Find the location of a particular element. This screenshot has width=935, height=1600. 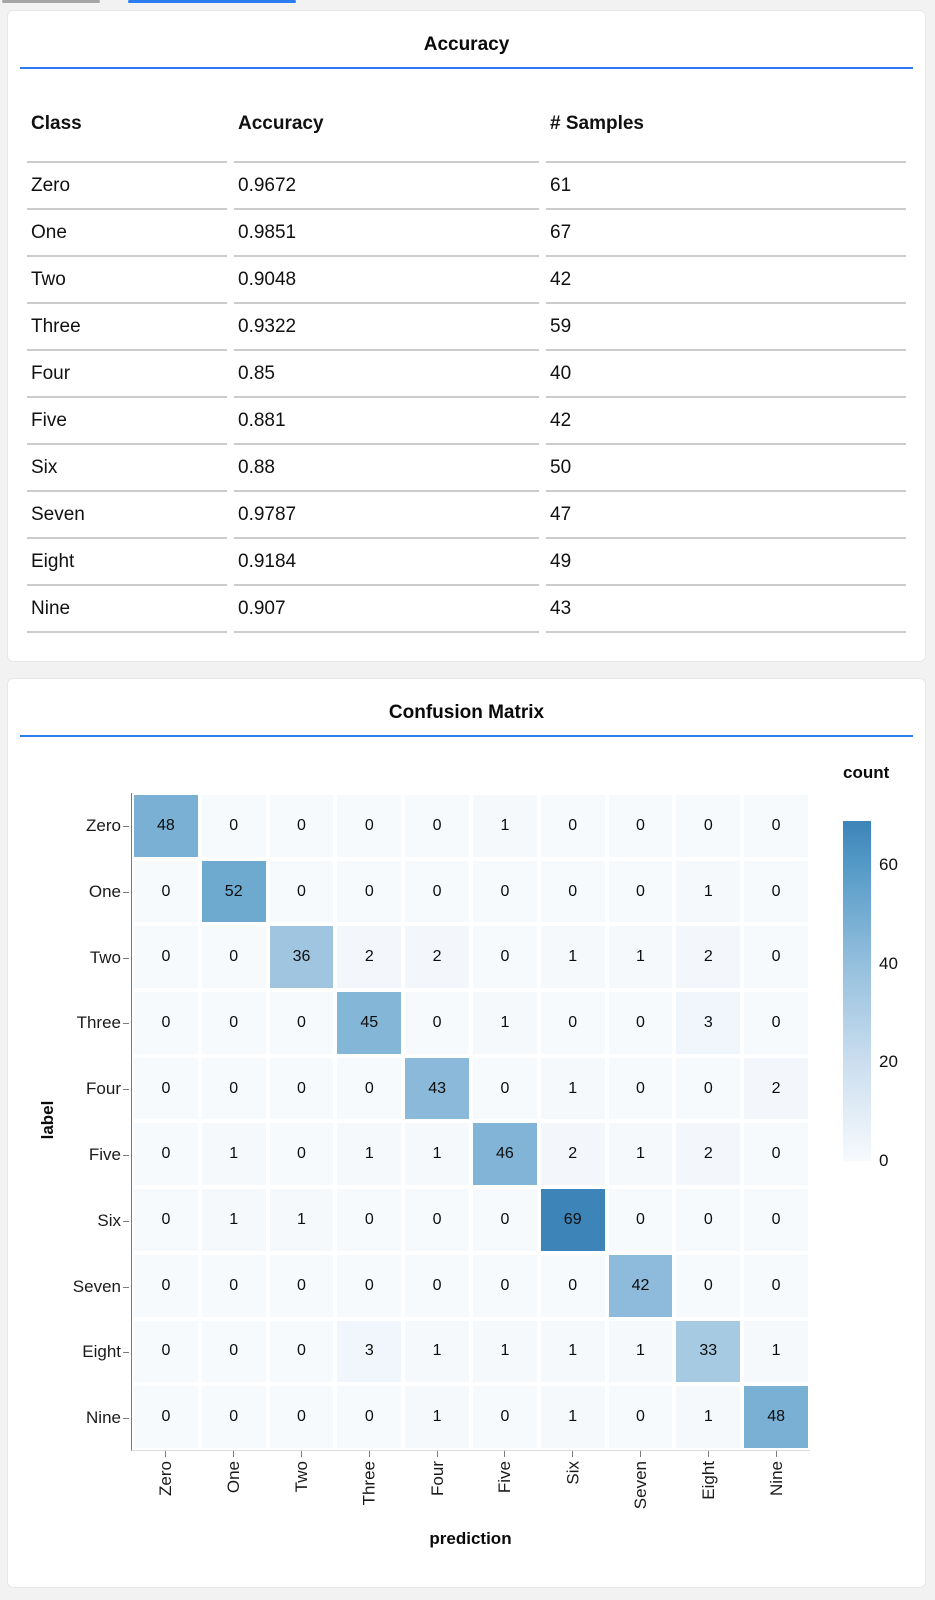

y-axis-label: Zero is located at coordinates (103, 825).